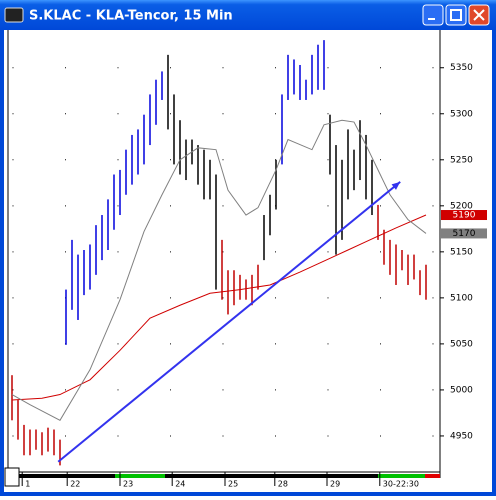 This screenshot has height=500, width=496. Describe the element at coordinates (248, 15) in the screenshot. I see `title-bar` at that location.